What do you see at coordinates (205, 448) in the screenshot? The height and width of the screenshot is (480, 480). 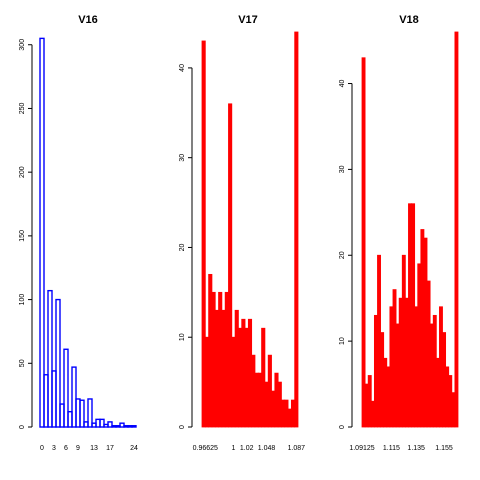 I see `x-tick-label: 0.96625` at bounding box center [205, 448].